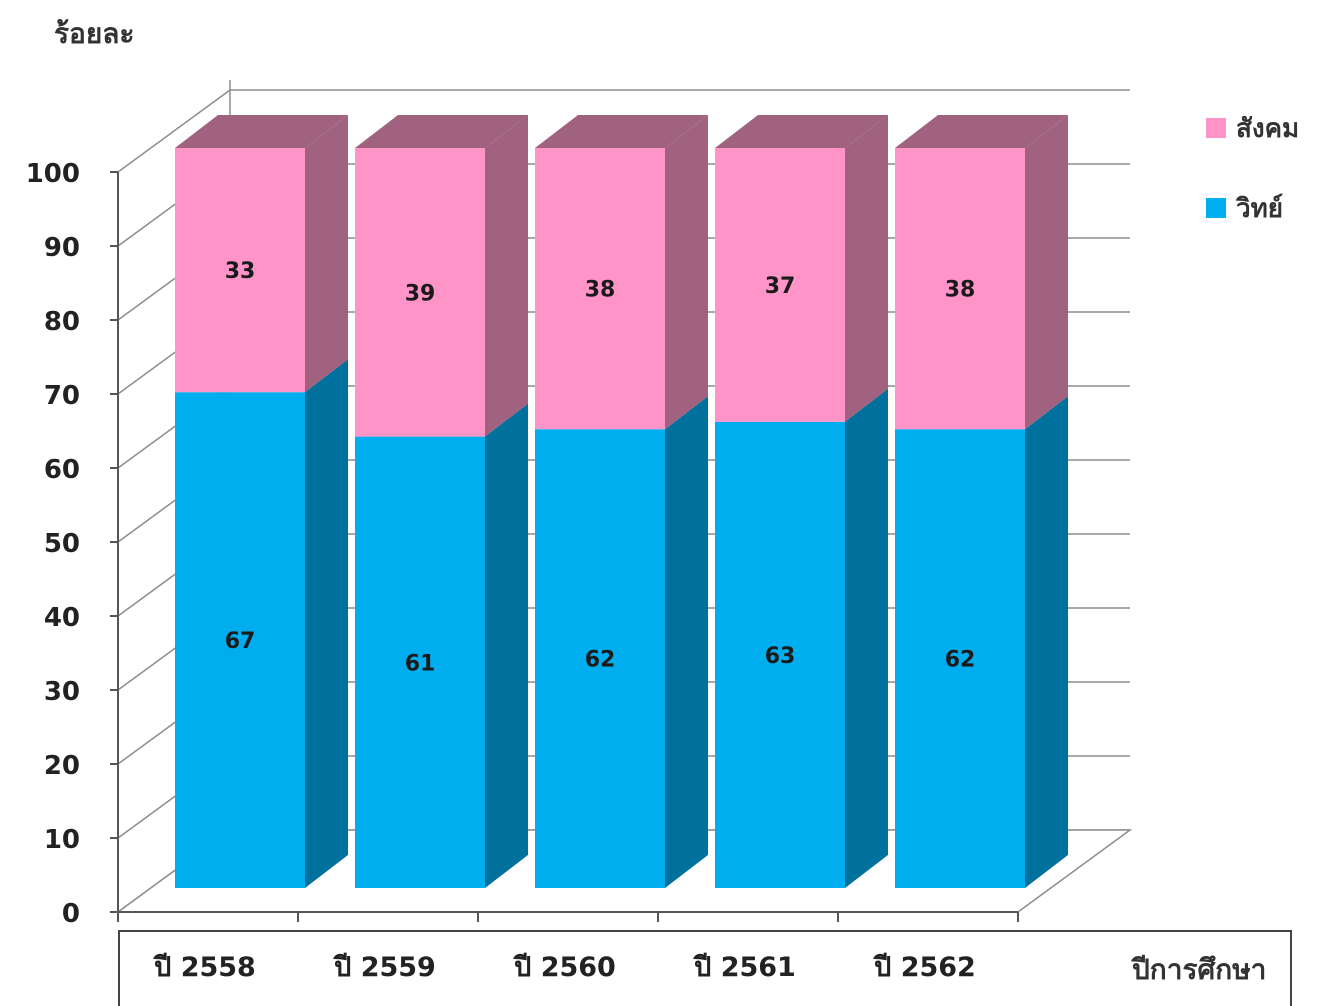 The height and width of the screenshot is (1006, 1336). Describe the element at coordinates (62, 840) in the screenshot. I see `y-tick-label: 10` at that location.